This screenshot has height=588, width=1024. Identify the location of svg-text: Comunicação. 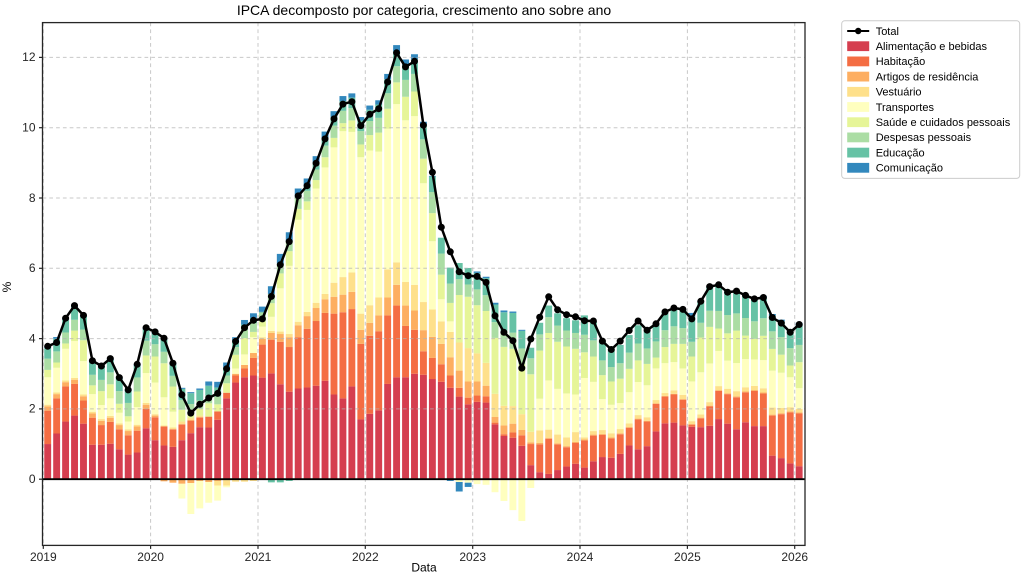
(909, 169).